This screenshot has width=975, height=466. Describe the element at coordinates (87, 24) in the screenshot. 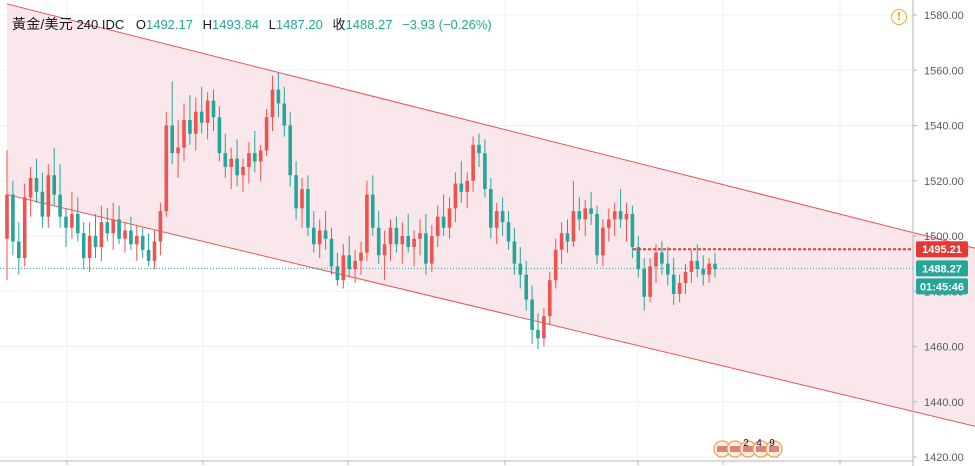

I see `interval-label: 240` at that location.